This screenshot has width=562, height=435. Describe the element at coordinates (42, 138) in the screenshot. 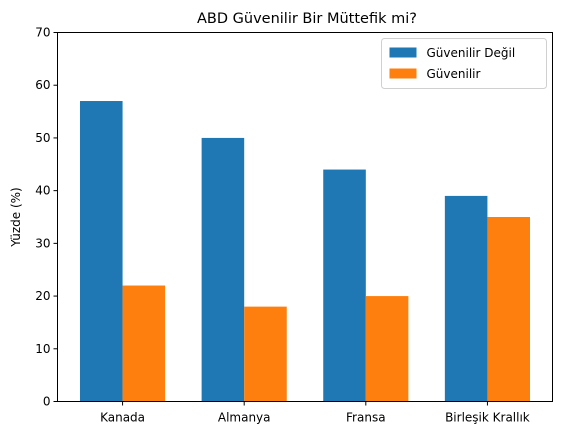

I see `y-tick-label: 50` at that location.